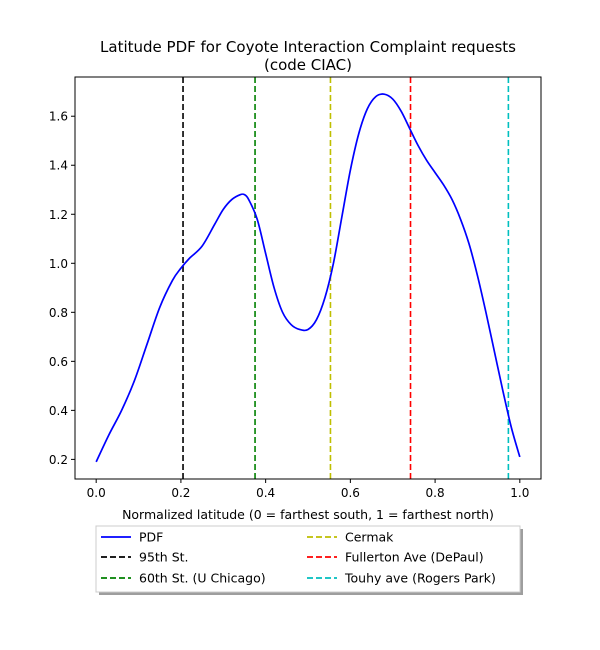 This screenshot has height=650, width=600. Describe the element at coordinates (369, 537) in the screenshot. I see `legend-label: Cermak` at that location.